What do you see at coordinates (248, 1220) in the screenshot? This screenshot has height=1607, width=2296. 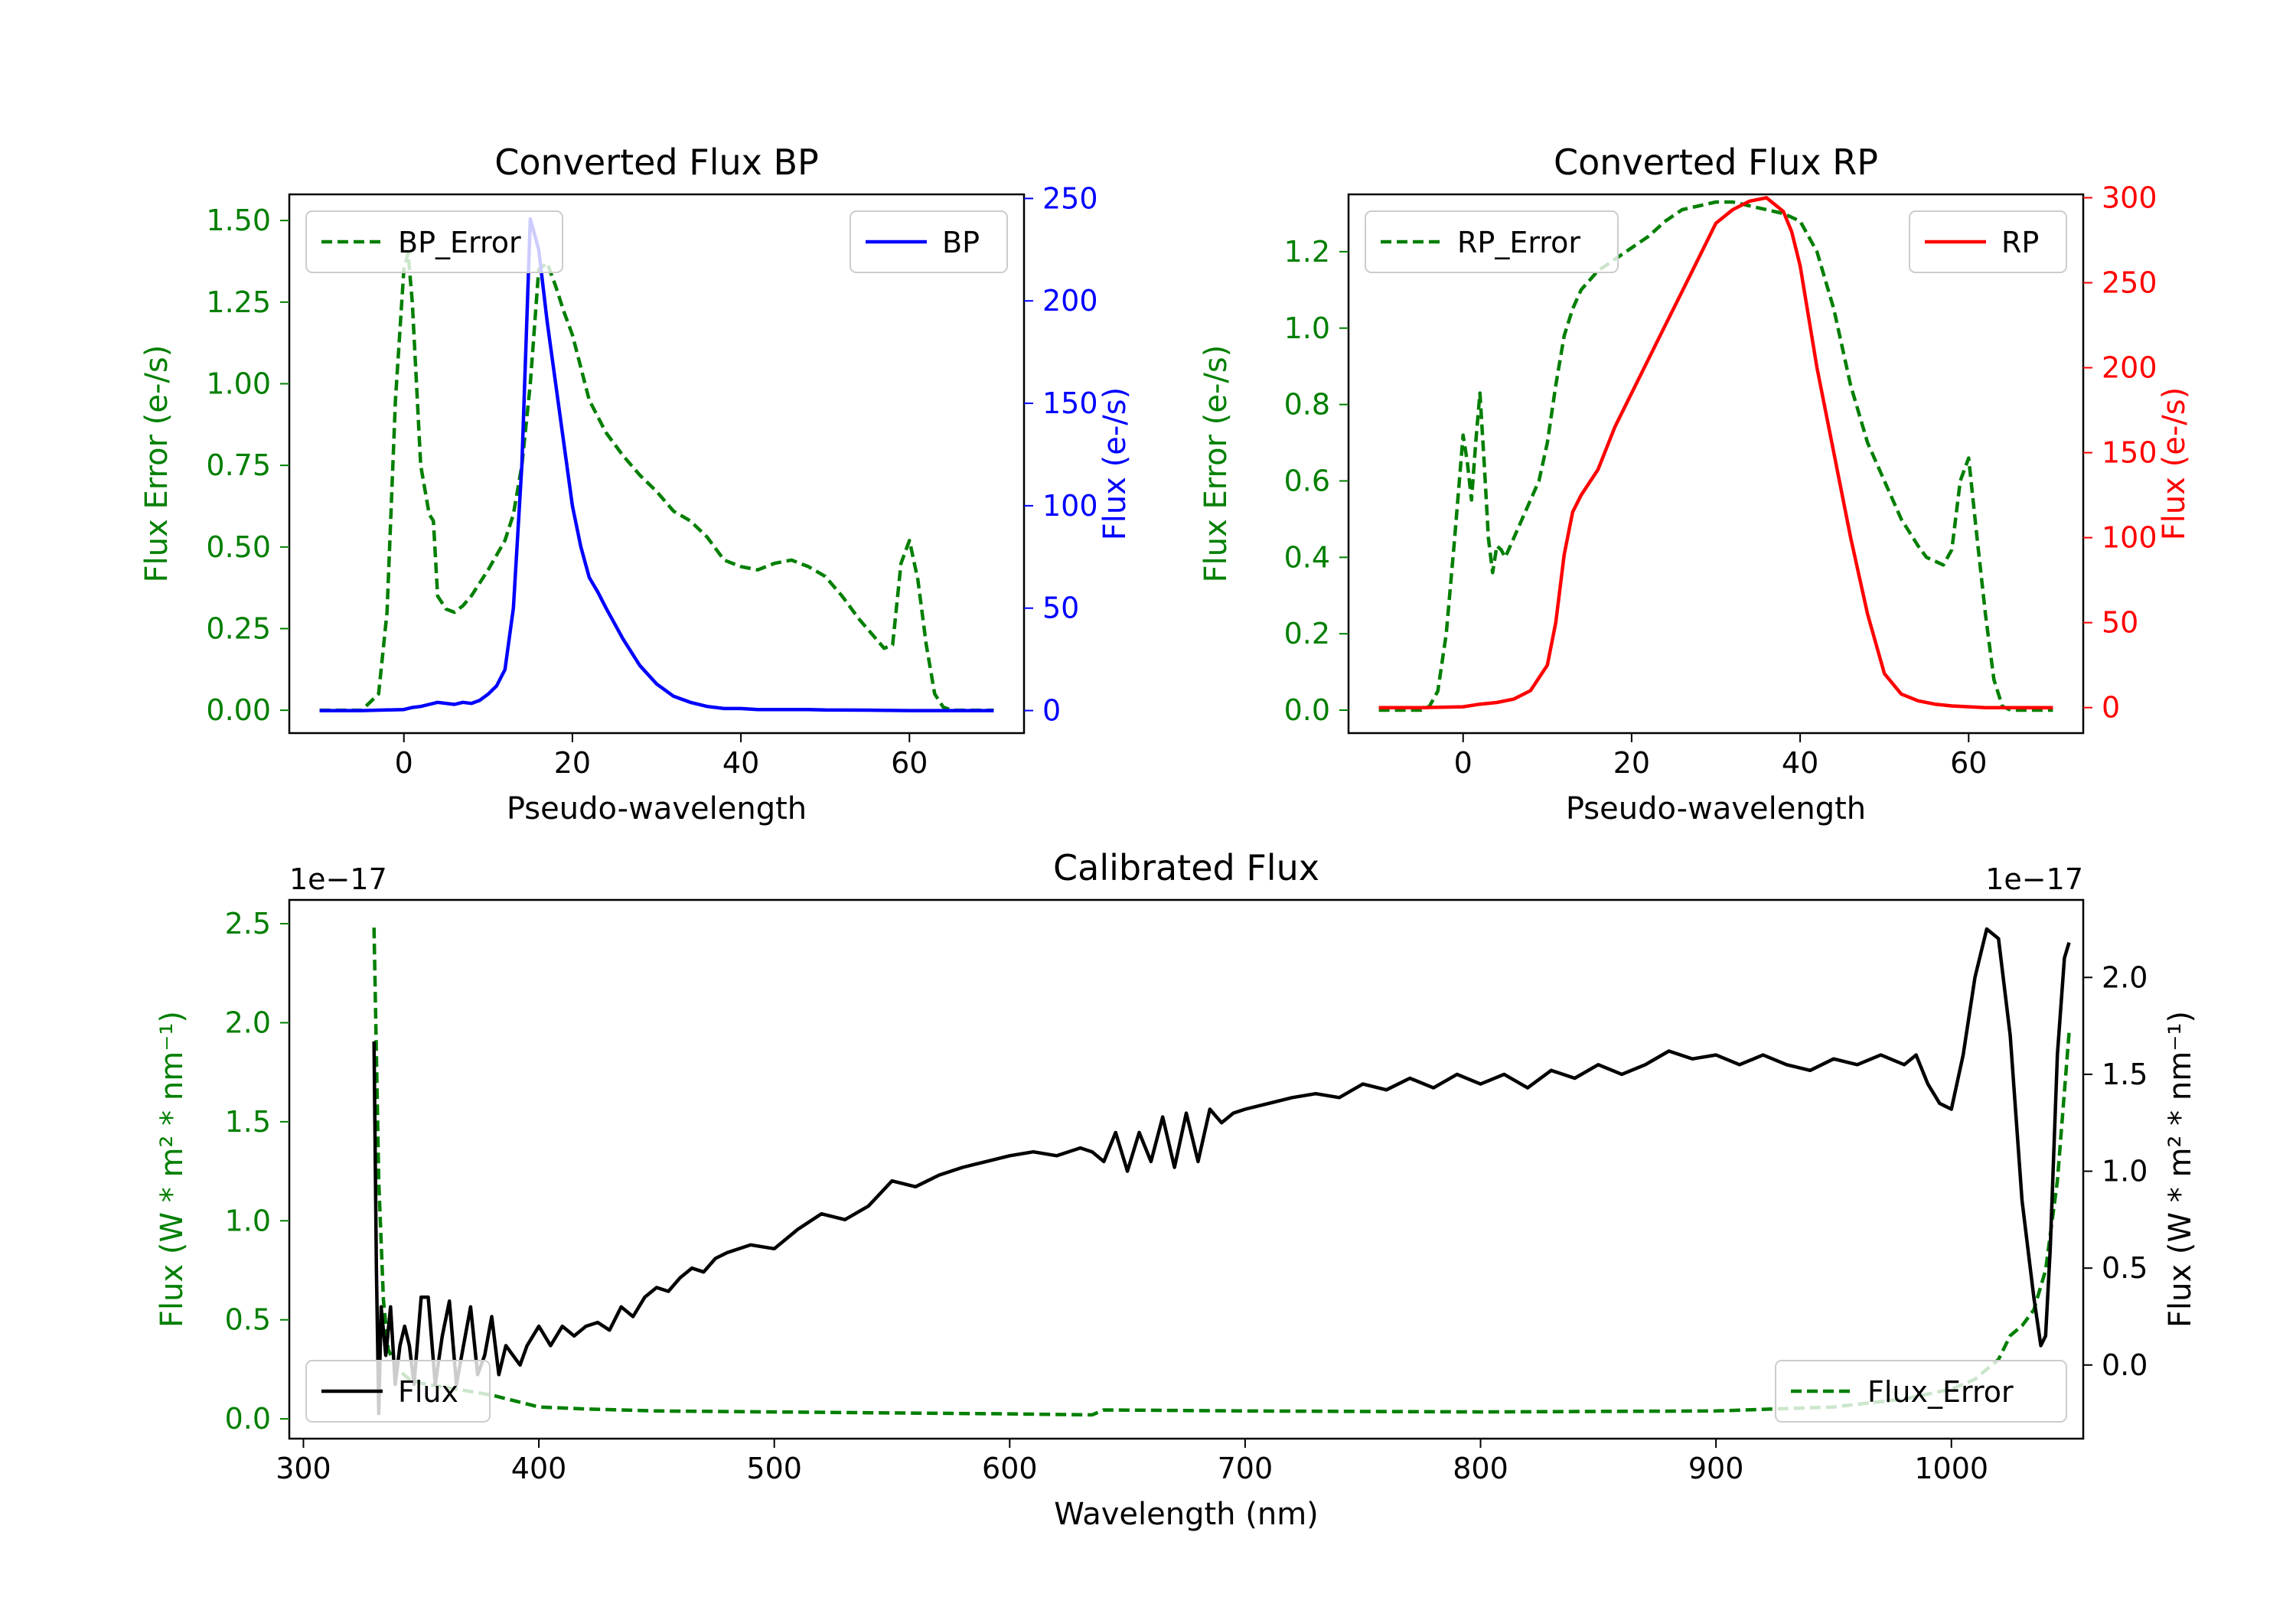 I see `cal-ytick-left-label: 1.0` at bounding box center [248, 1220].